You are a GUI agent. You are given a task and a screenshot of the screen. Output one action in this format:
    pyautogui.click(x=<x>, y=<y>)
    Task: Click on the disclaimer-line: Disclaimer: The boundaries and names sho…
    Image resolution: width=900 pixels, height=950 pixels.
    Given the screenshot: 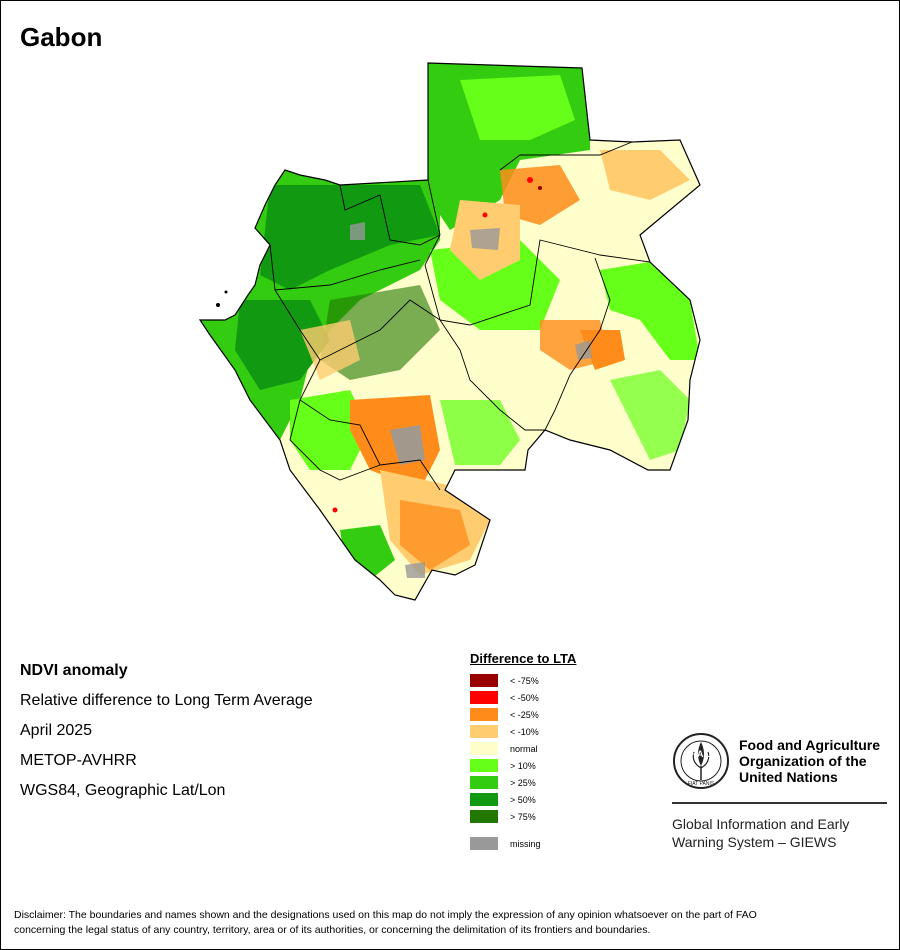 What is the action you would take?
    pyautogui.click(x=385, y=915)
    